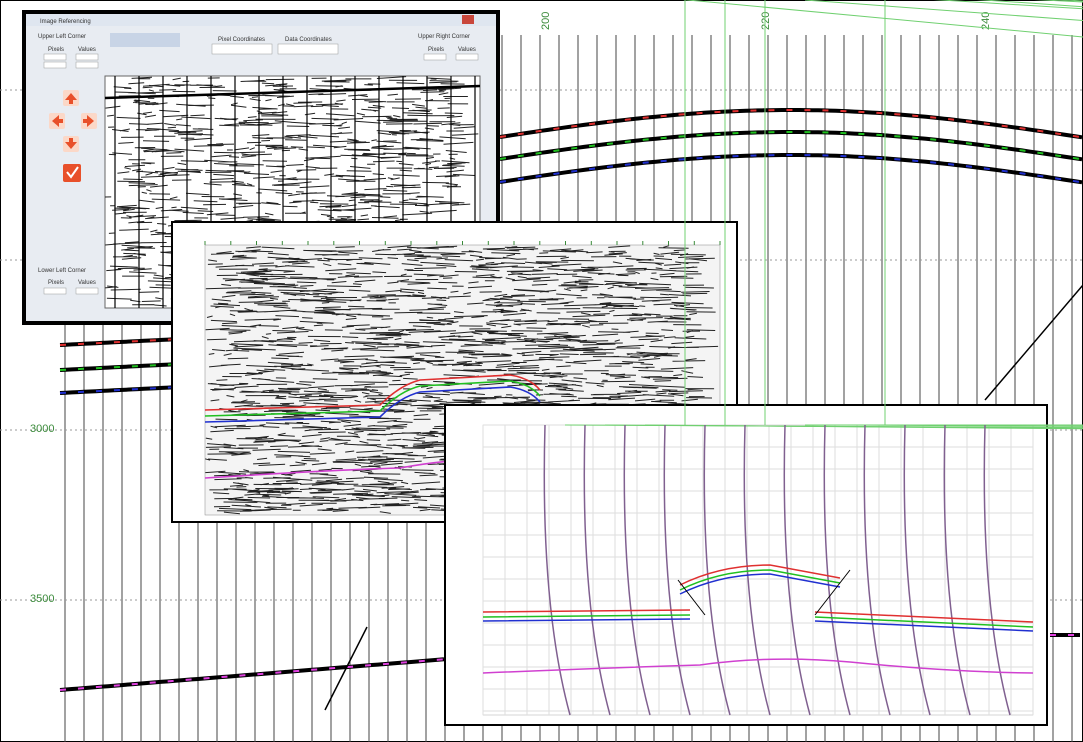 This screenshot has width=1083, height=742. Describe the element at coordinates (986, 21) in the screenshot. I see `x-axis-label: 240` at that location.